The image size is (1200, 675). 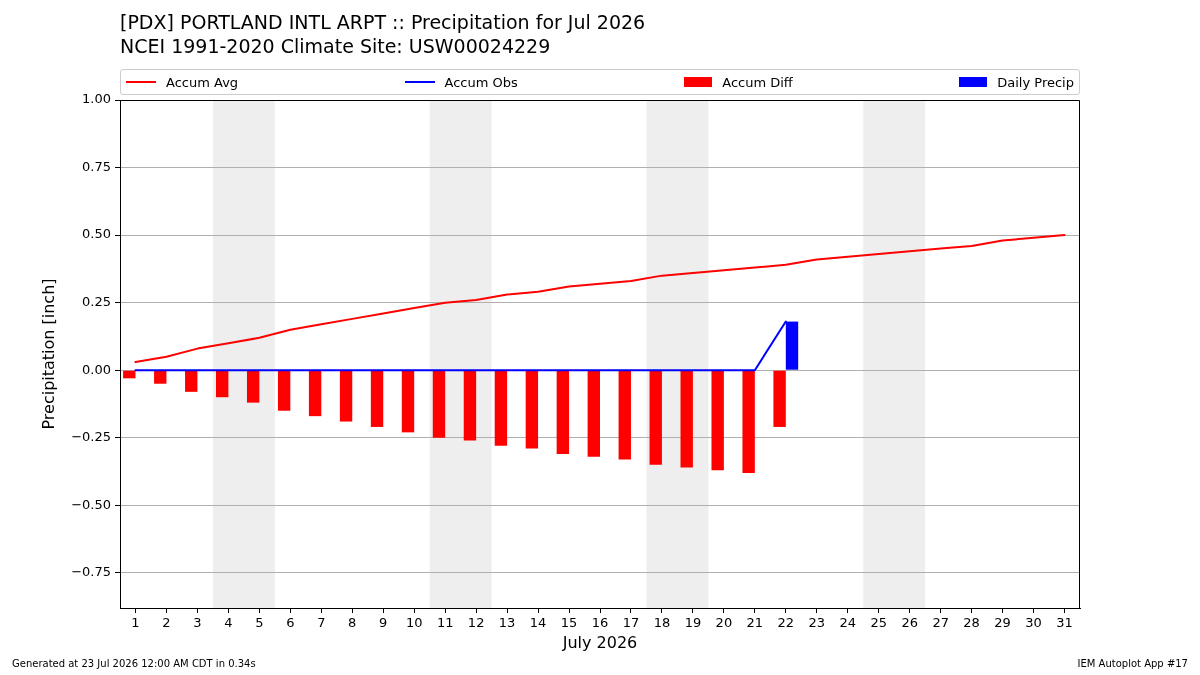 I want to click on x-tick-label: 17, so click(x=631, y=623).